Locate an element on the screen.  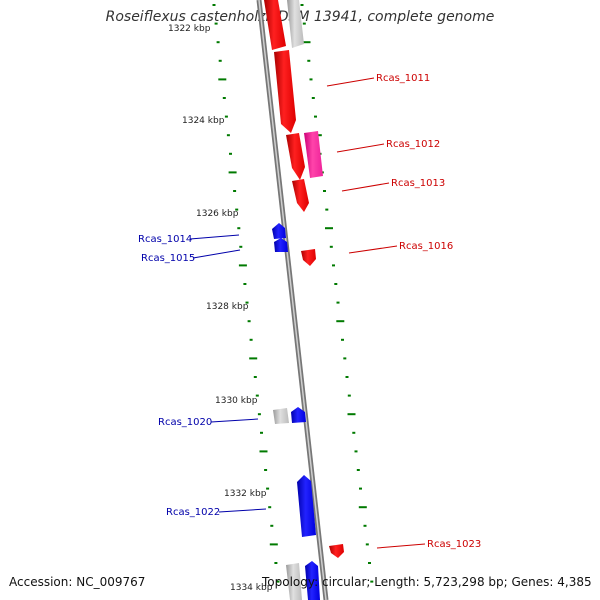
gene-red-top is located at coordinates (275, 25).